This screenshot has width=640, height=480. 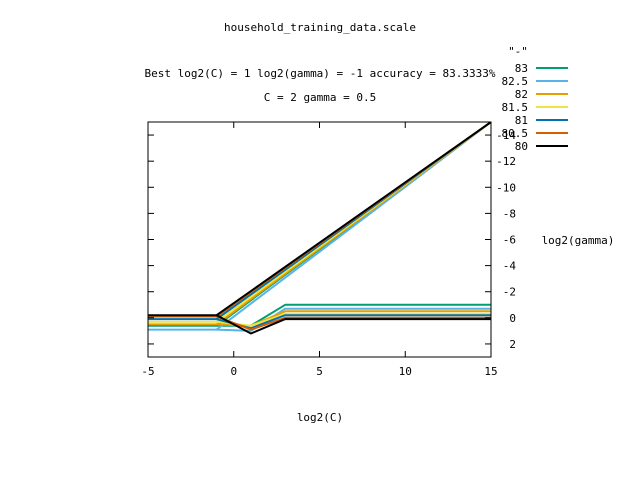 What do you see at coordinates (506, 161) in the screenshot?
I see `y-tick-label: -12` at bounding box center [506, 161].